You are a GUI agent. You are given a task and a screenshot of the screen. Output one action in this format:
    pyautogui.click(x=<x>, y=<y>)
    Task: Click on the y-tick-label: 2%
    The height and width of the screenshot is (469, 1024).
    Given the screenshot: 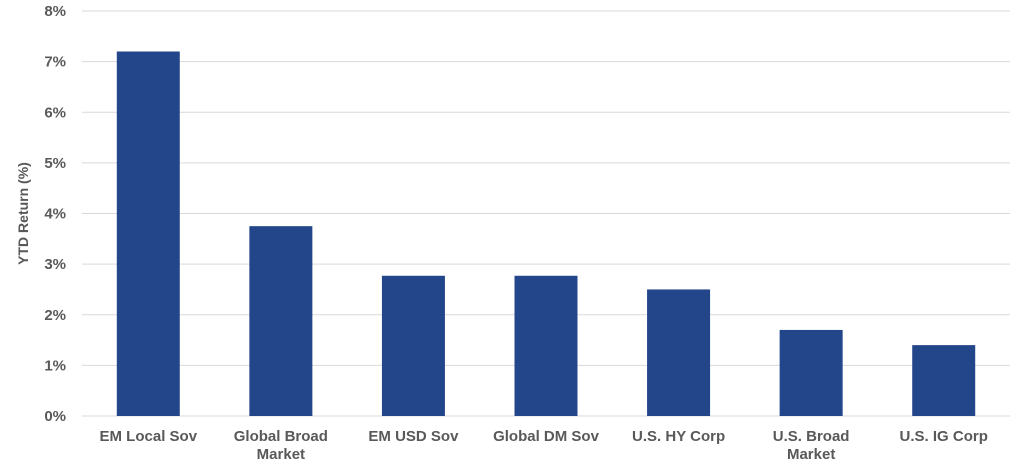 What is the action you would take?
    pyautogui.click(x=55, y=315)
    